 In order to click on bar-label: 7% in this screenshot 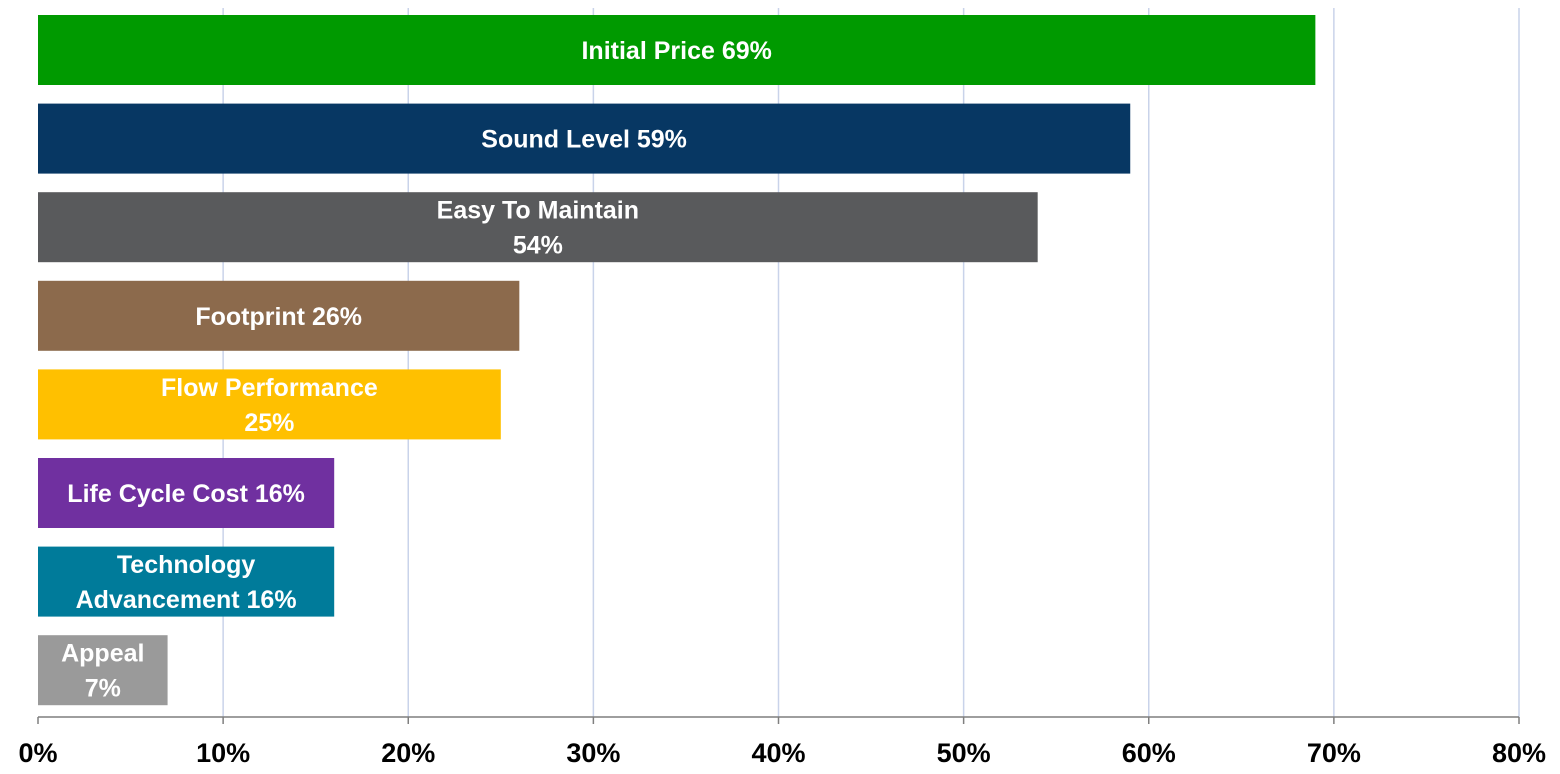, I will do `click(103, 689)`.